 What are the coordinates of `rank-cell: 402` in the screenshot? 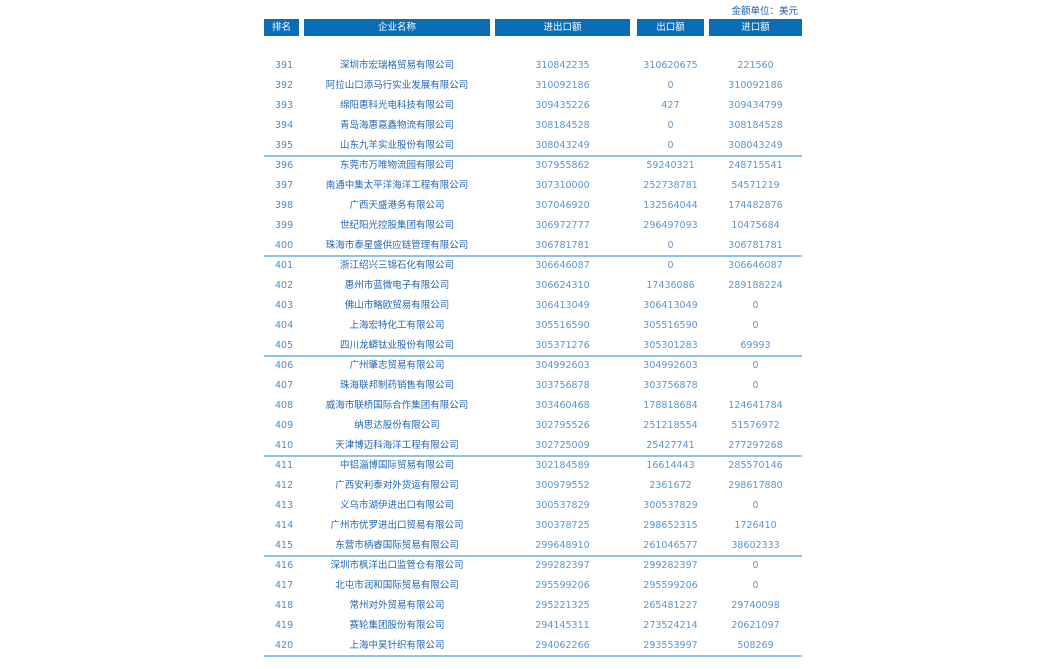 It's located at (284, 285).